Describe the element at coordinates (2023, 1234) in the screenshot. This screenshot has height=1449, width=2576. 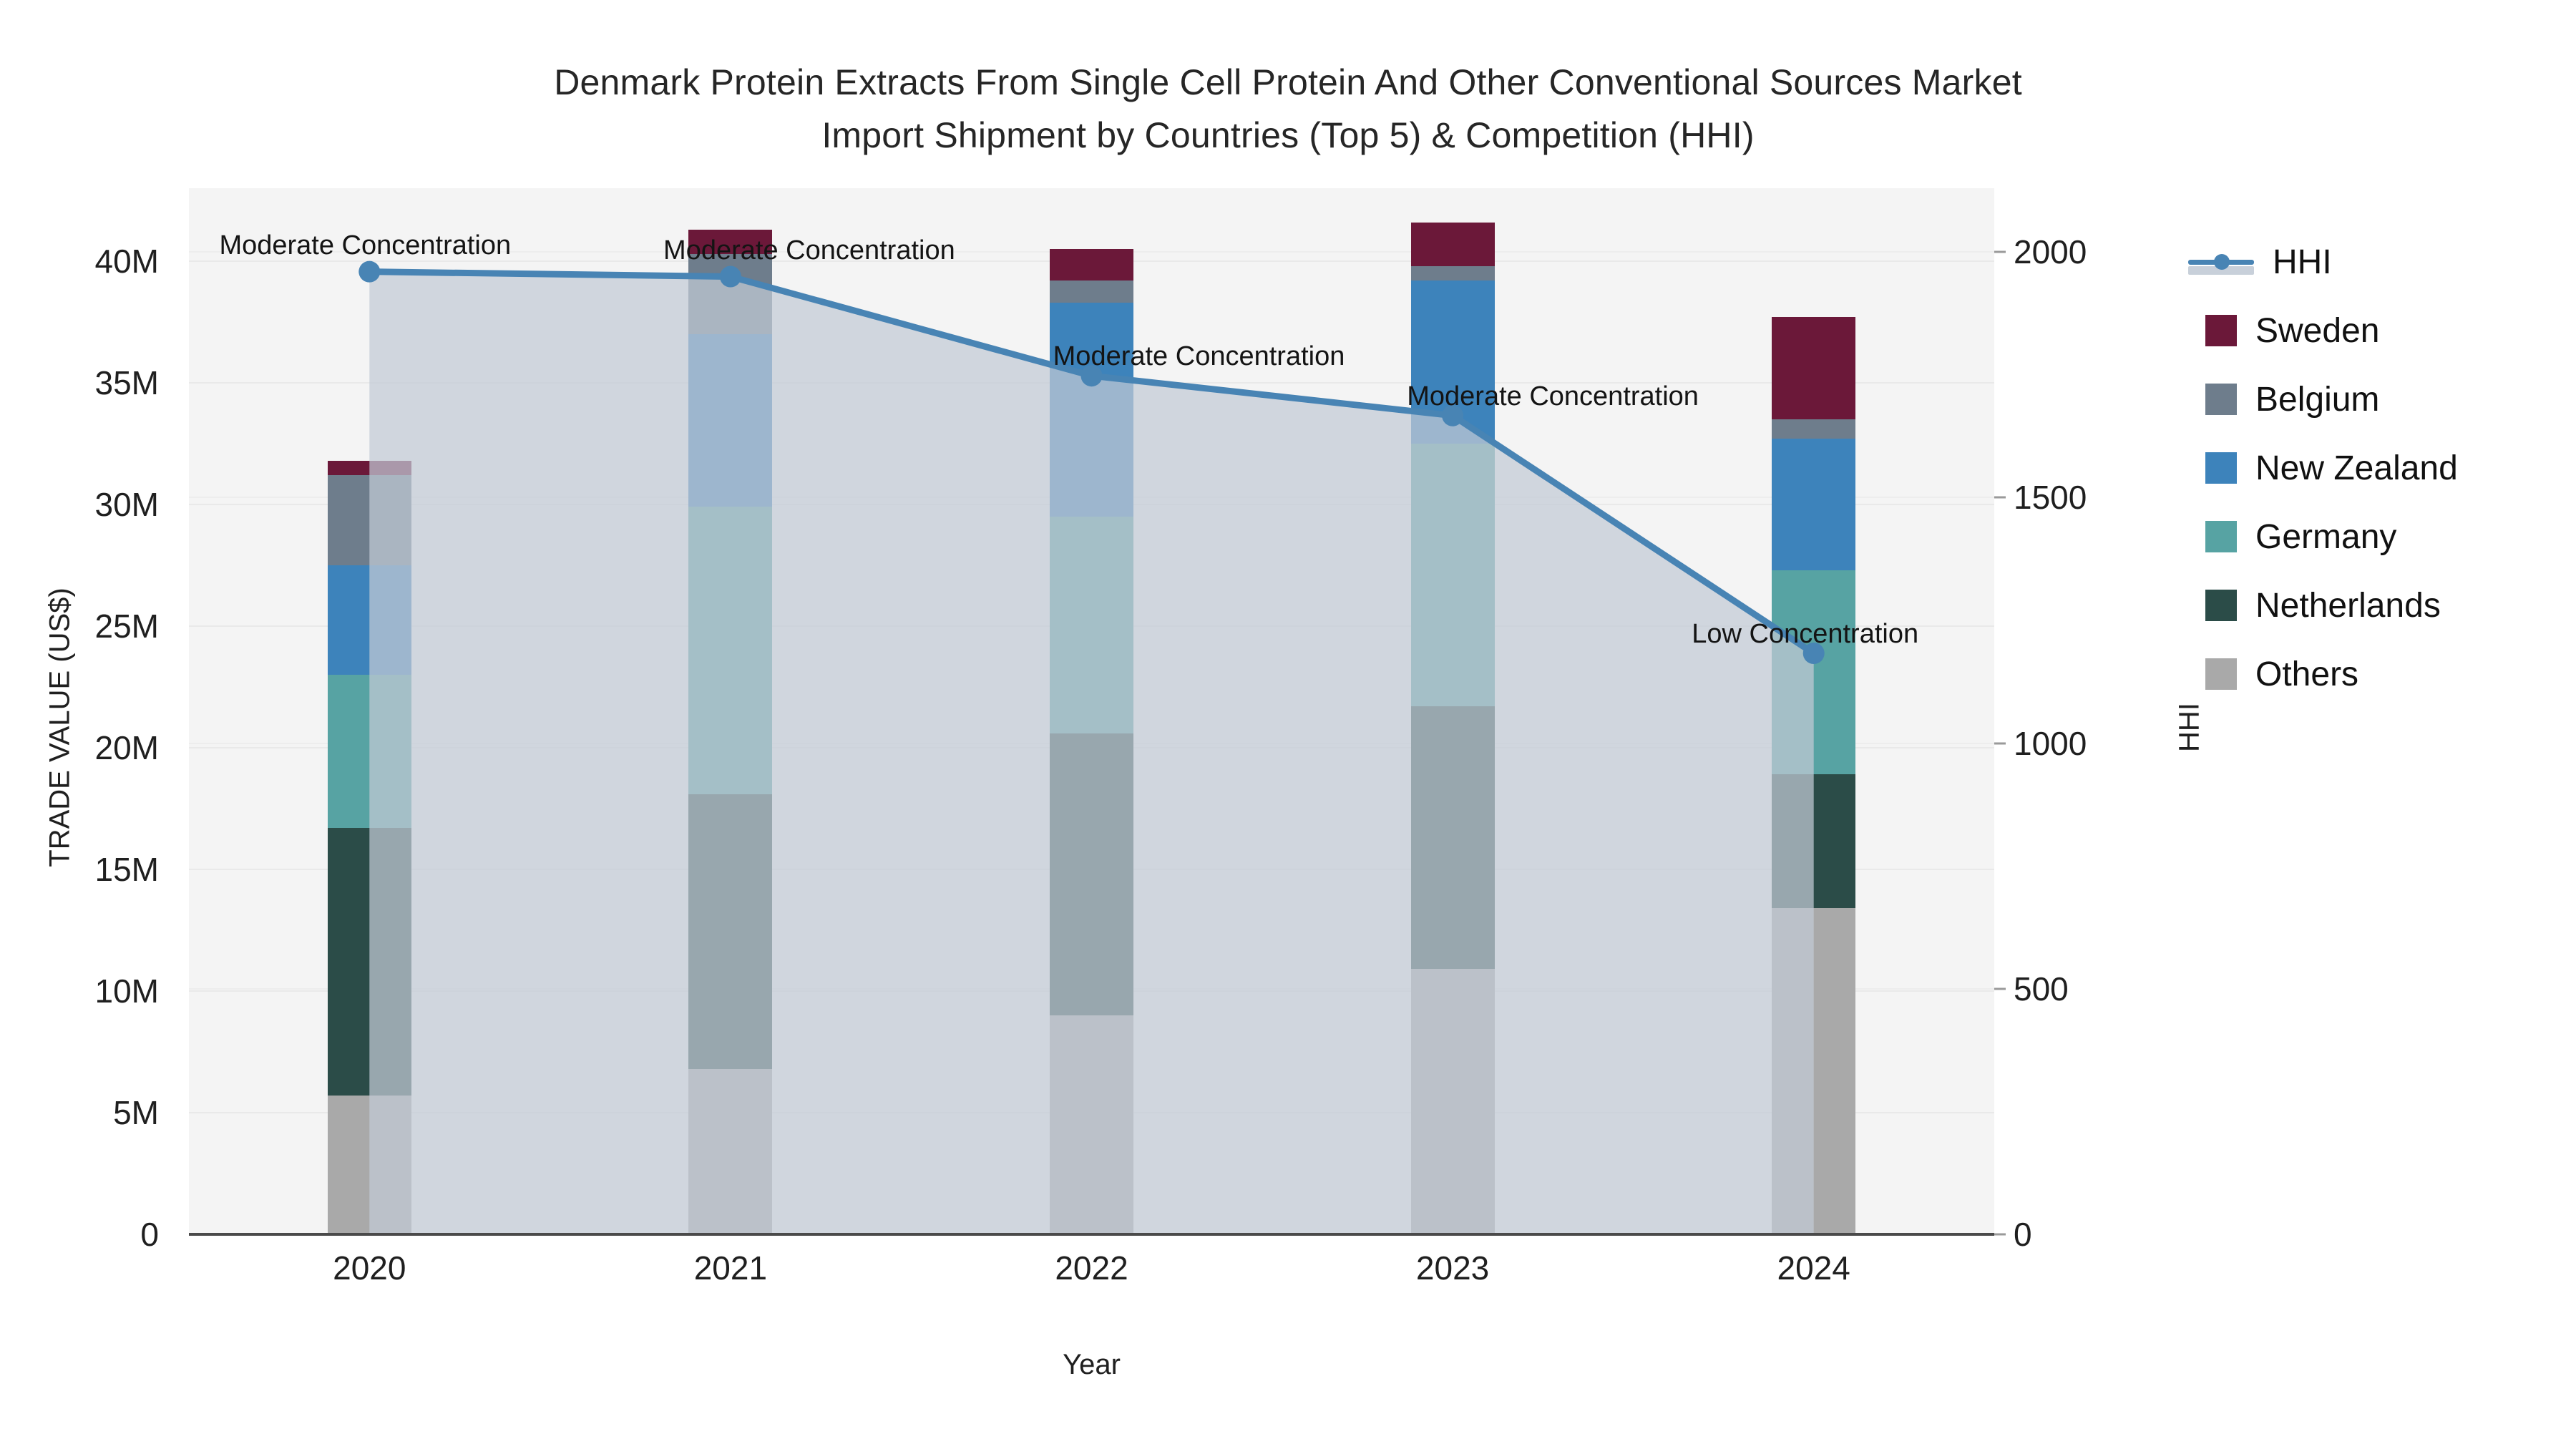
I see `y-axis-right-tick-label: 0` at that location.